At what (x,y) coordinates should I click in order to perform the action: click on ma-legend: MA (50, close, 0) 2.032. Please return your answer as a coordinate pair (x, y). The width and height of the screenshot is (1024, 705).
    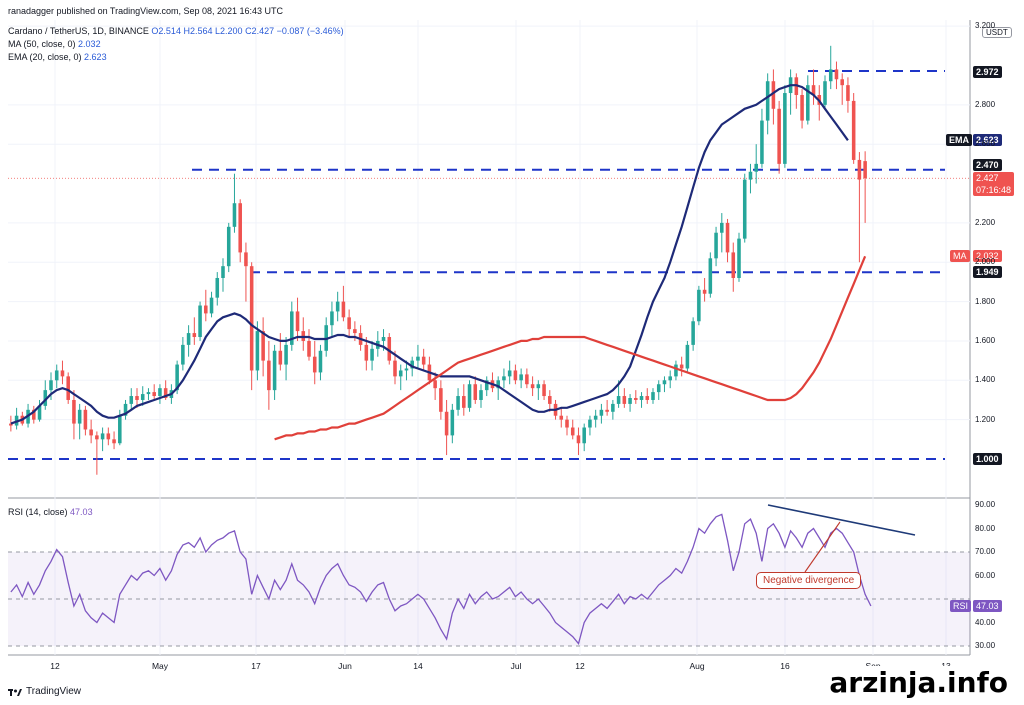
    Looking at the image, I should click on (54, 44).